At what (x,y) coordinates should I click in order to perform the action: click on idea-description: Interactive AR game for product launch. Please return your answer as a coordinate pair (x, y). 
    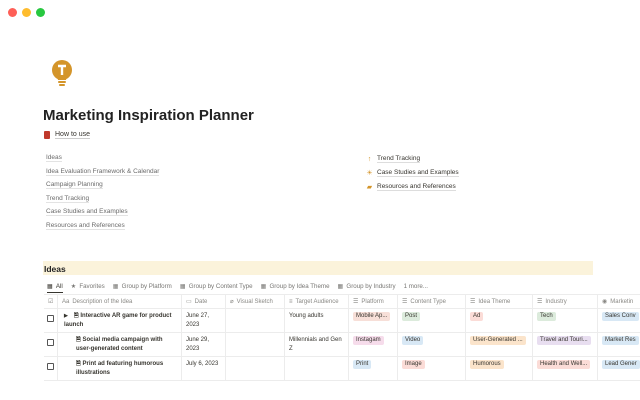
    Looking at the image, I should click on (118, 320).